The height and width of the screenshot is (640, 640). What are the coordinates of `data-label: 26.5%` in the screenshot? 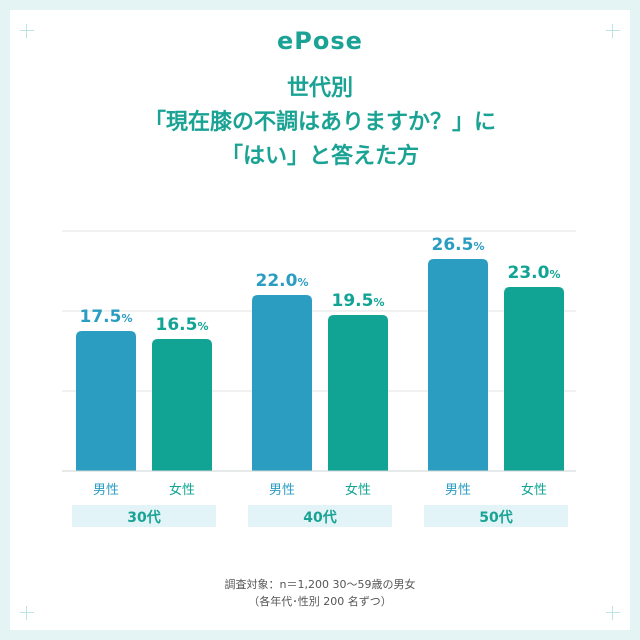 It's located at (458, 245).